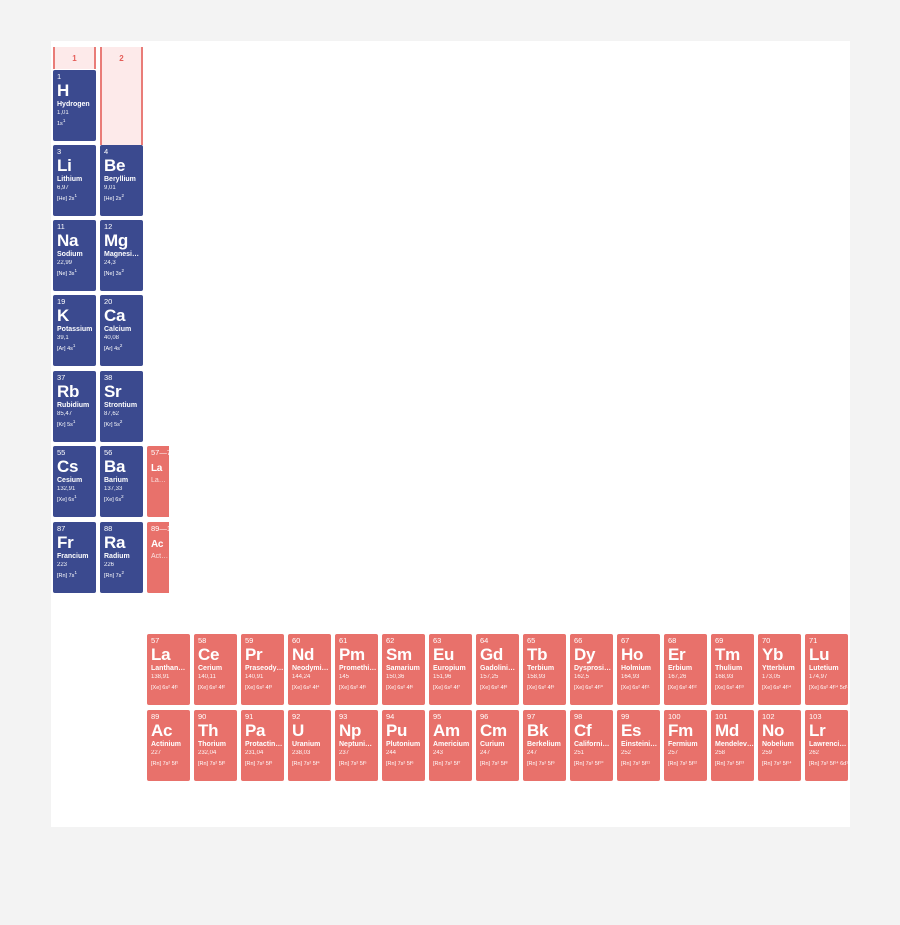 This screenshot has width=900, height=925. What do you see at coordinates (74, 330) in the screenshot?
I see `element-cell-k: 19 K Potassium 39,1 [Ar] 4s1` at bounding box center [74, 330].